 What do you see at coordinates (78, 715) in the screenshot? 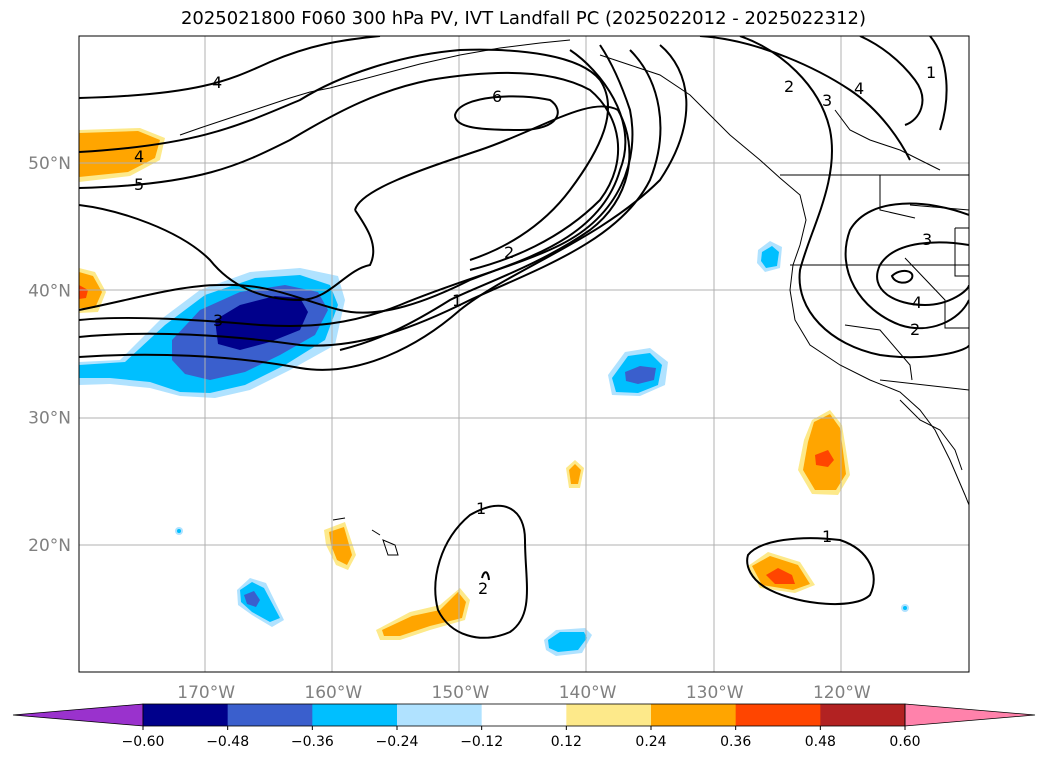
I see `colorbar-extend-min` at bounding box center [78, 715].